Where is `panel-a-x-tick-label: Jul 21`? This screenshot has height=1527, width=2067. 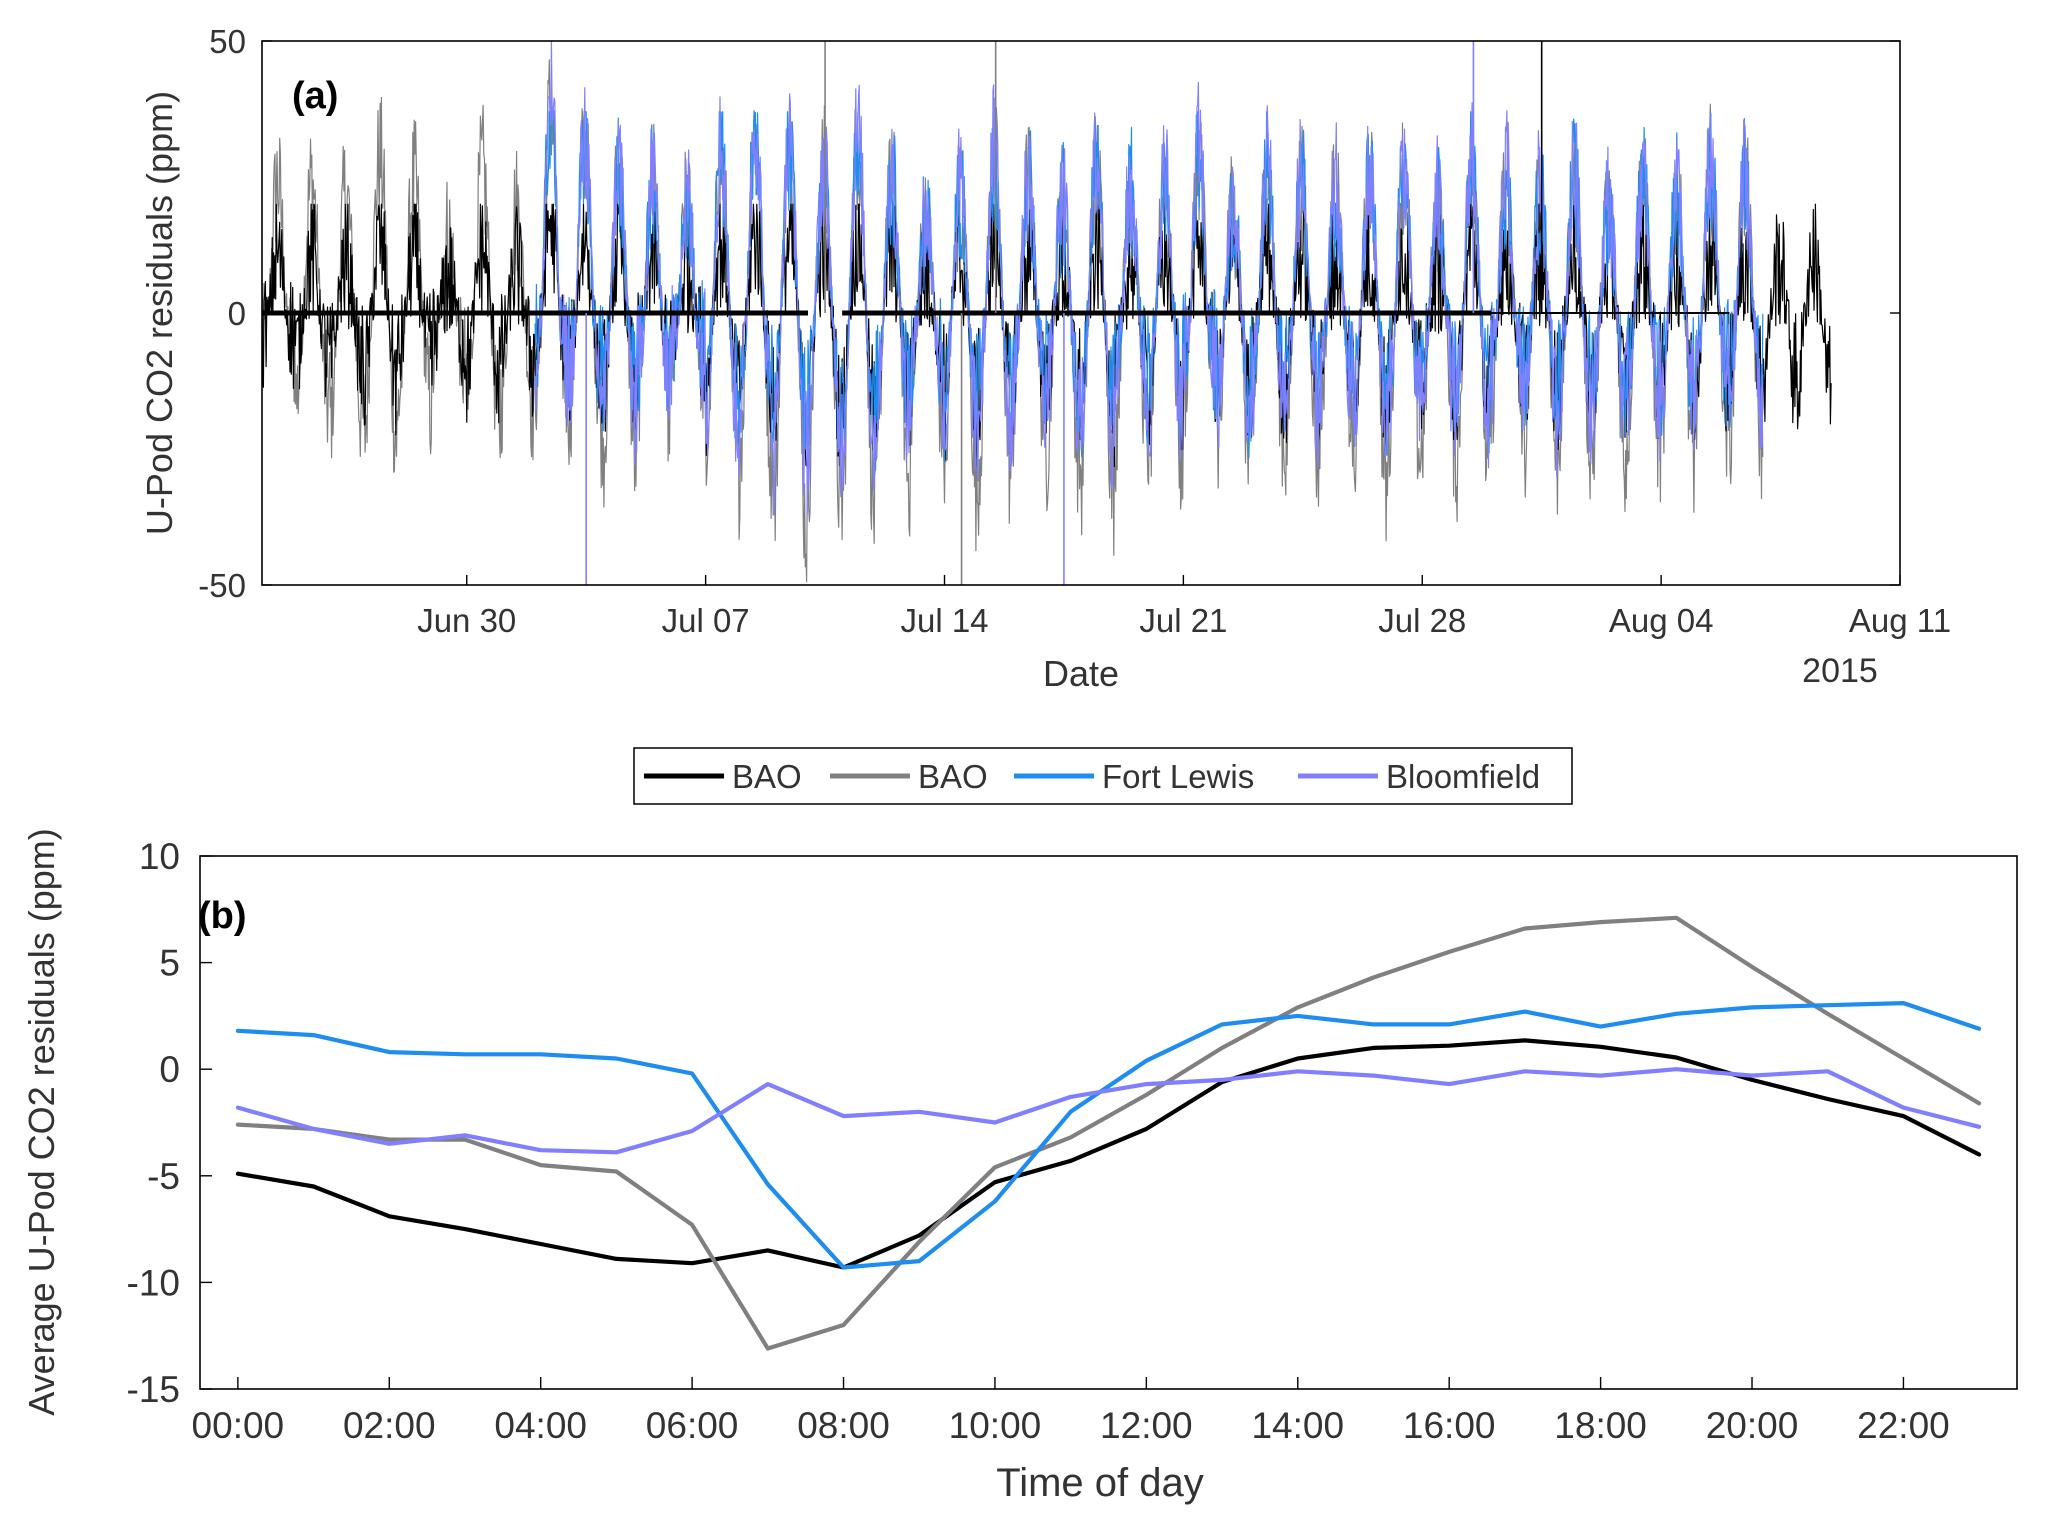
panel-a-x-tick-label: Jul 21 is located at coordinates (1183, 620).